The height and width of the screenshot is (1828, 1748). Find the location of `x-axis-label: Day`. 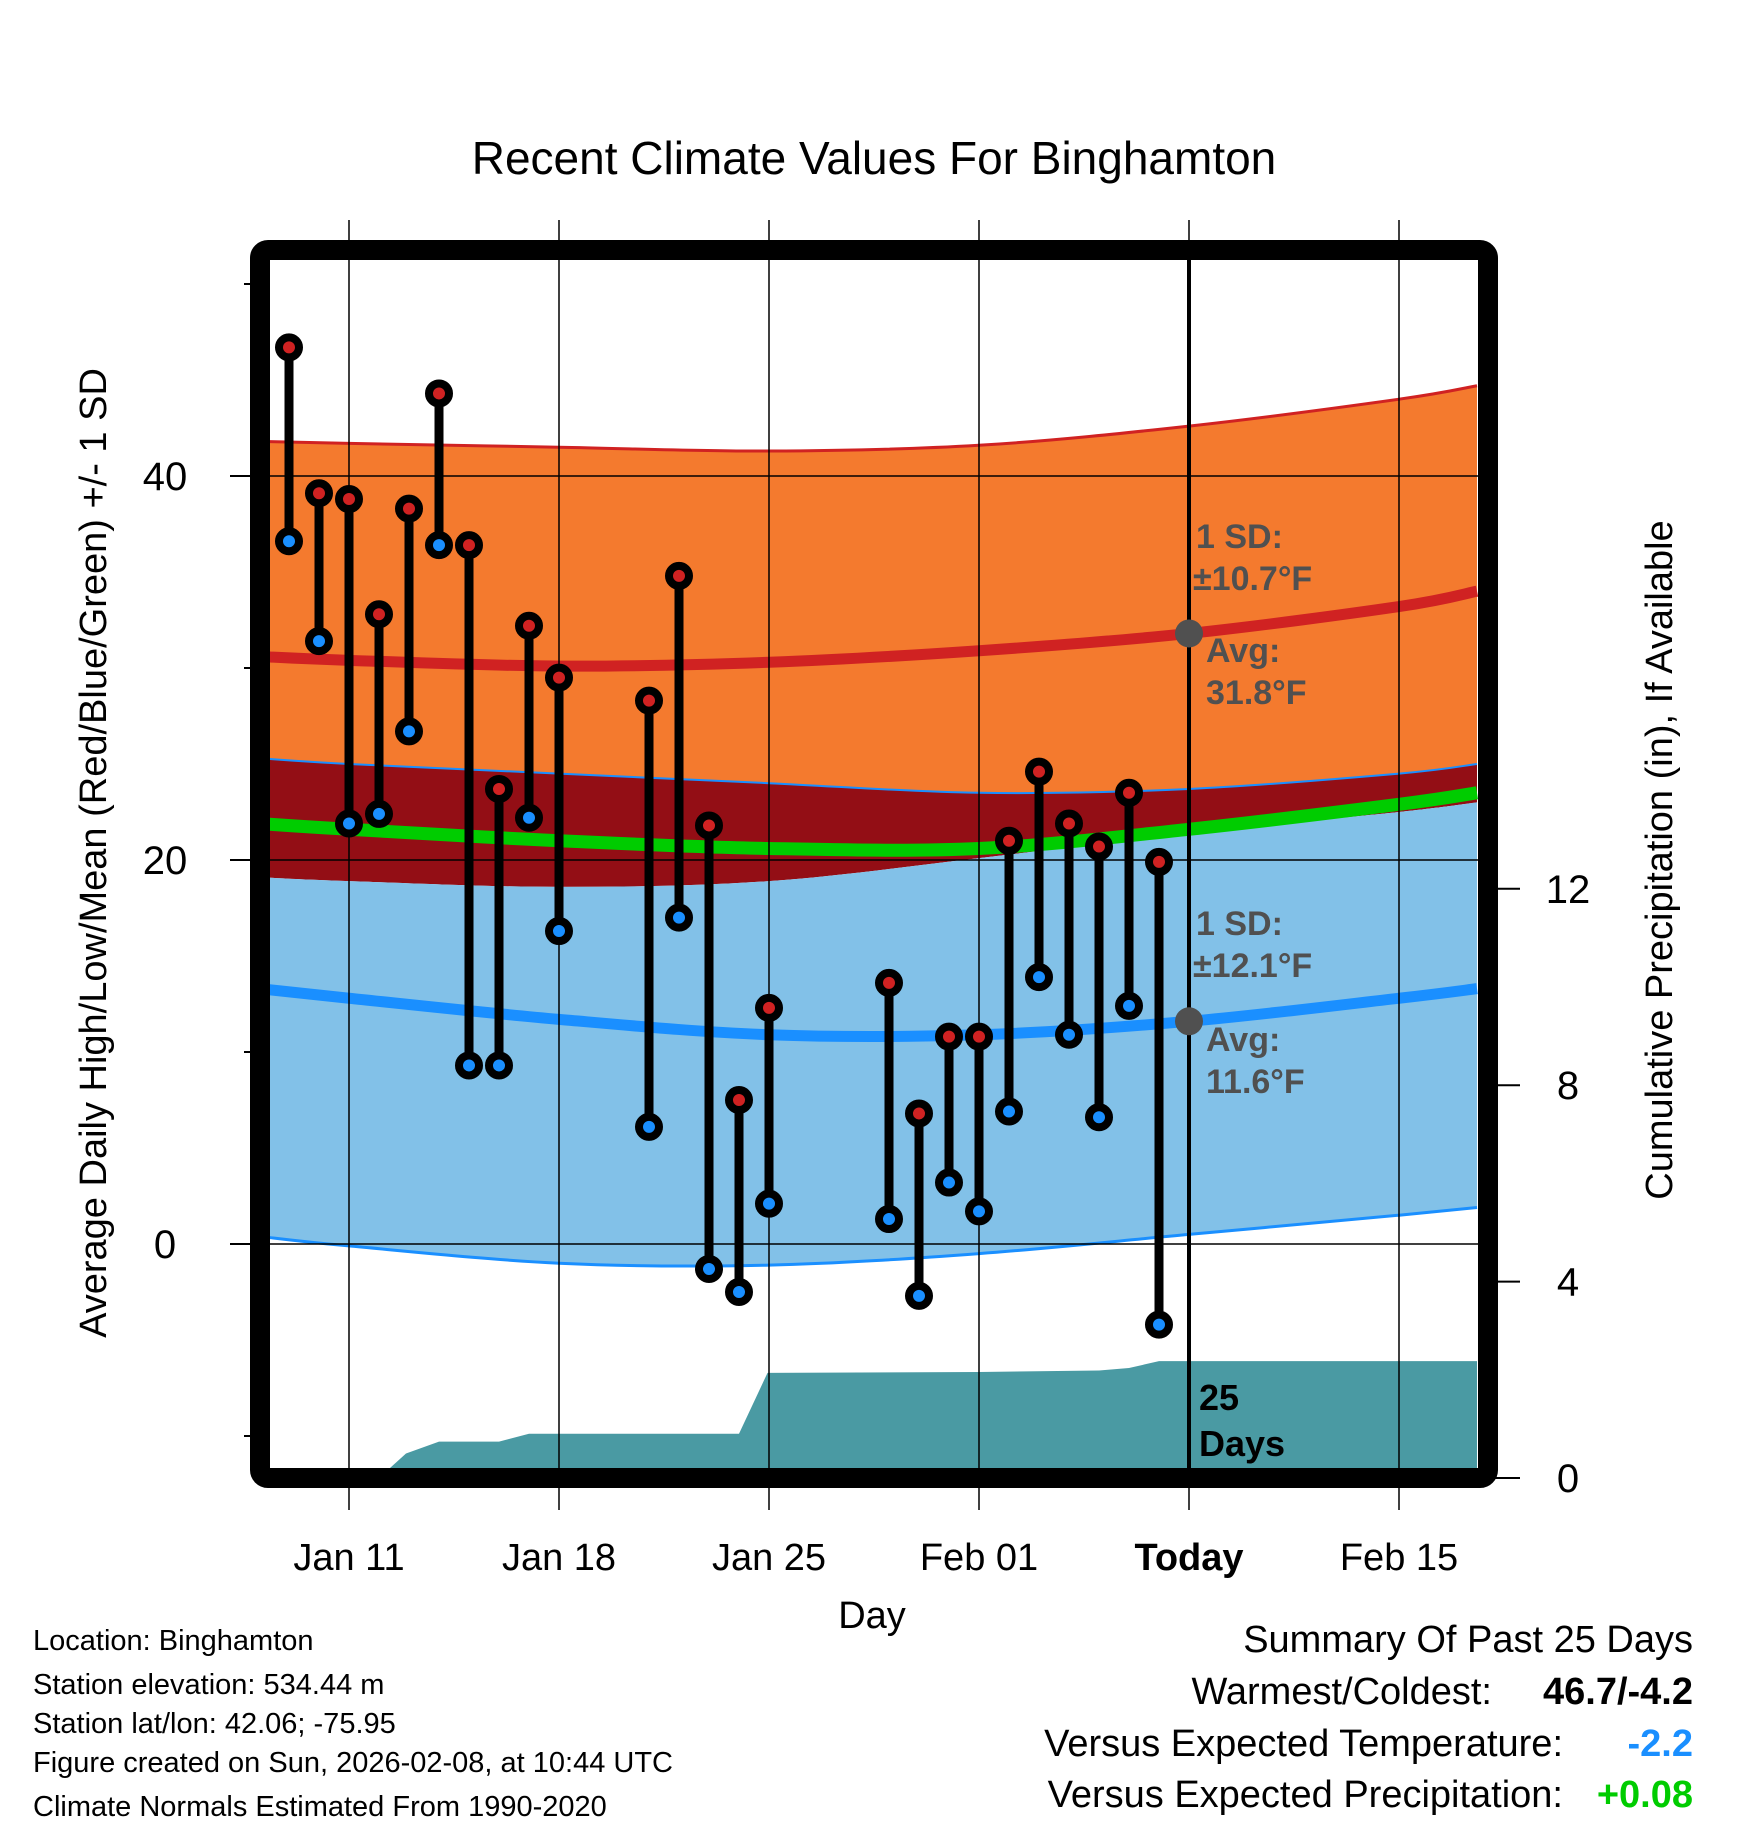

x-axis-label: Day is located at coordinates (872, 1616).